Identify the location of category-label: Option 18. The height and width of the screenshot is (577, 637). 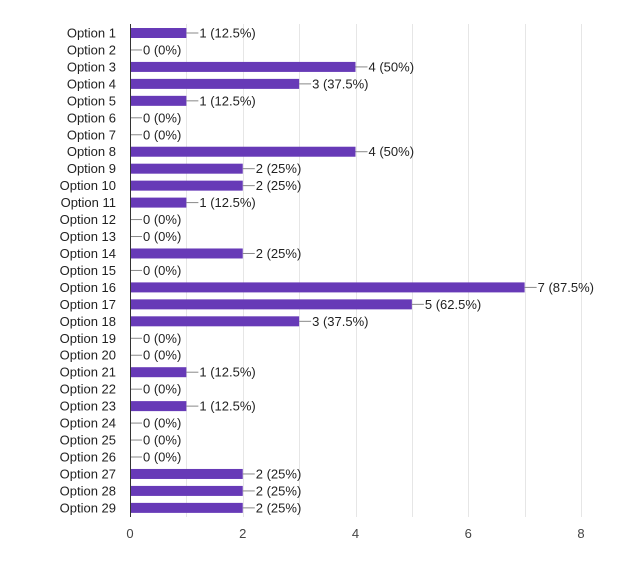
(88, 321).